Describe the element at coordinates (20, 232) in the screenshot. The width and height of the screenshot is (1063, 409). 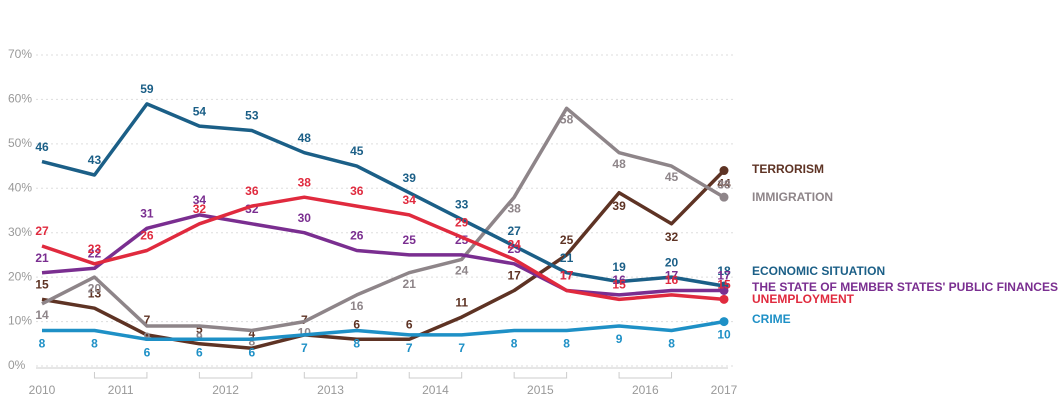
I see `y-tick-label: 30%` at that location.